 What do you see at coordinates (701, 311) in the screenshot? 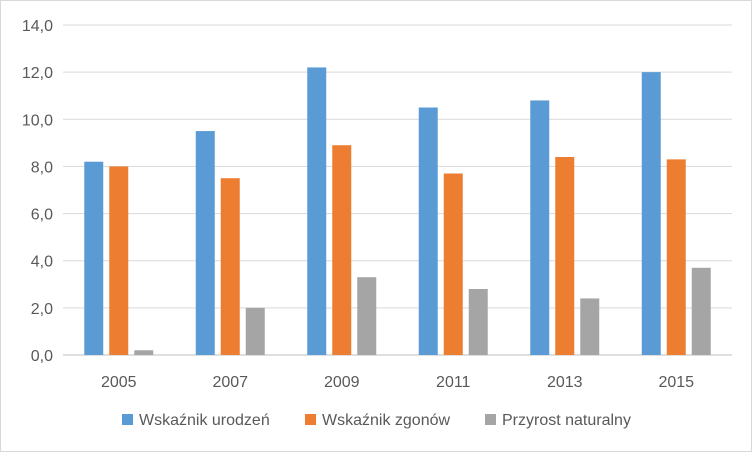
I see `bar-przyrost-naturalny-2015` at bounding box center [701, 311].